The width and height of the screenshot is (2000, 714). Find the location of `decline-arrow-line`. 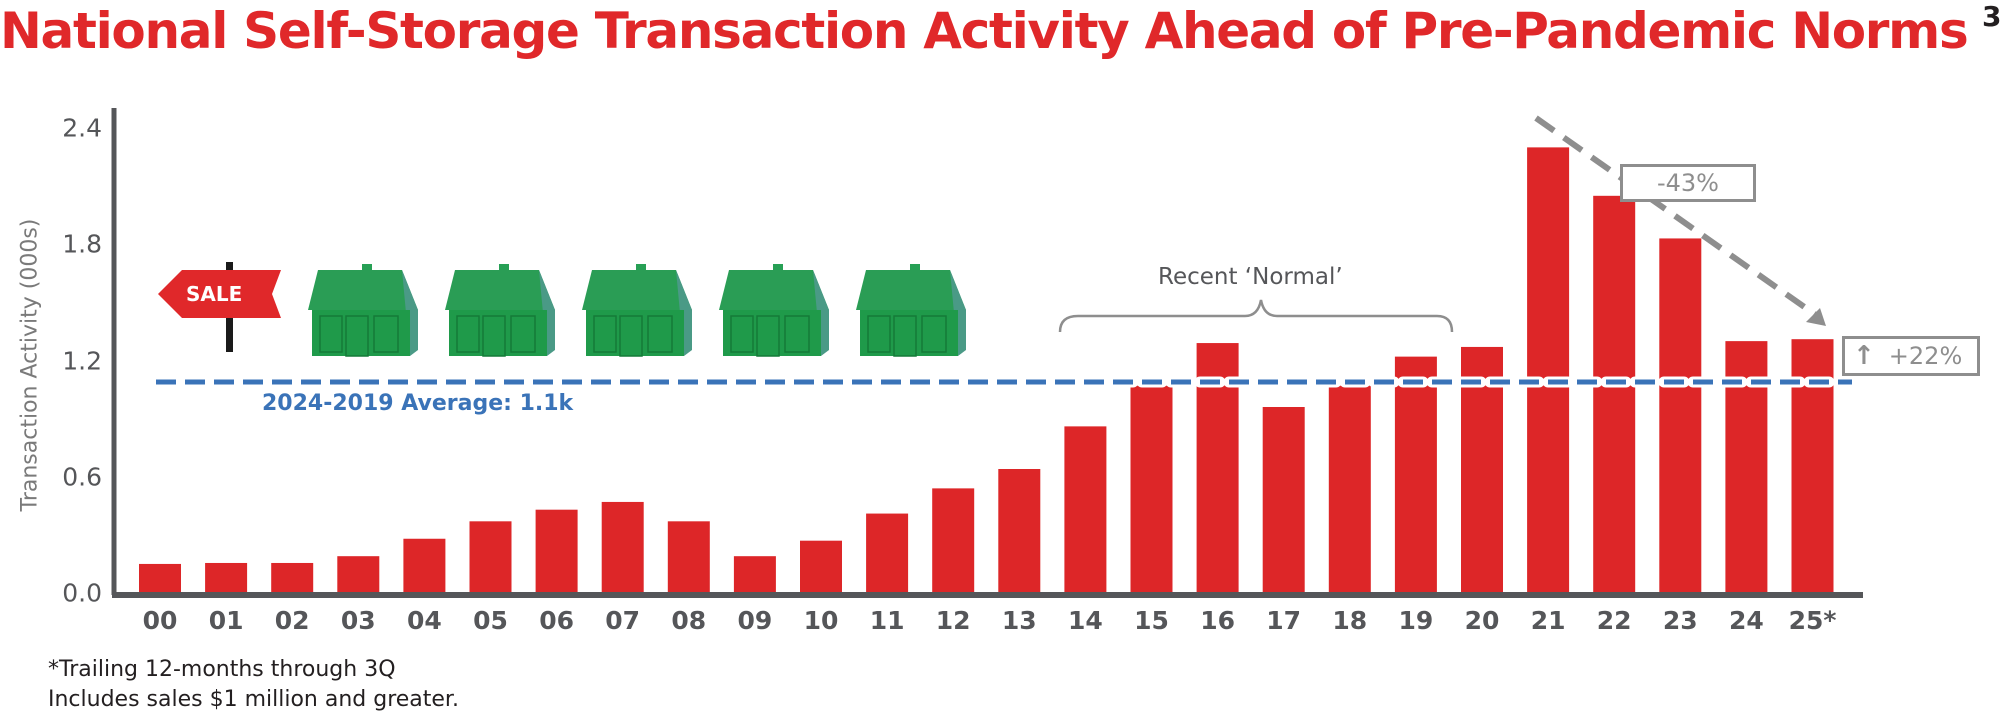

decline-arrow-line is located at coordinates (1678, 218).